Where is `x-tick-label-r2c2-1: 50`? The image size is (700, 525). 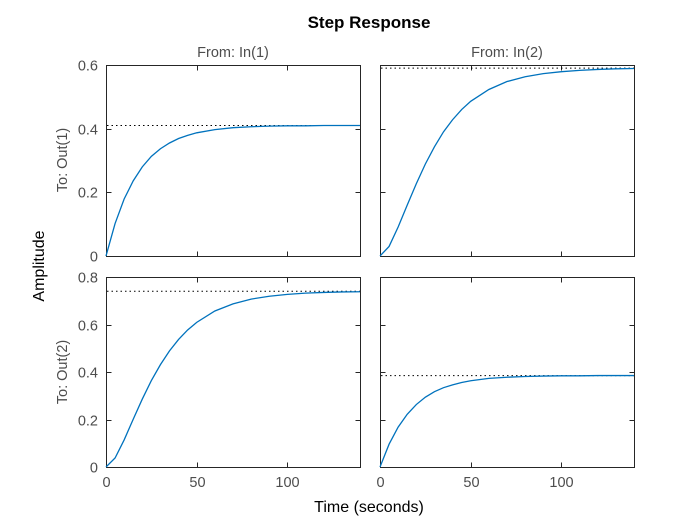
x-tick-label-r2c2-1: 50 is located at coordinates (471, 483).